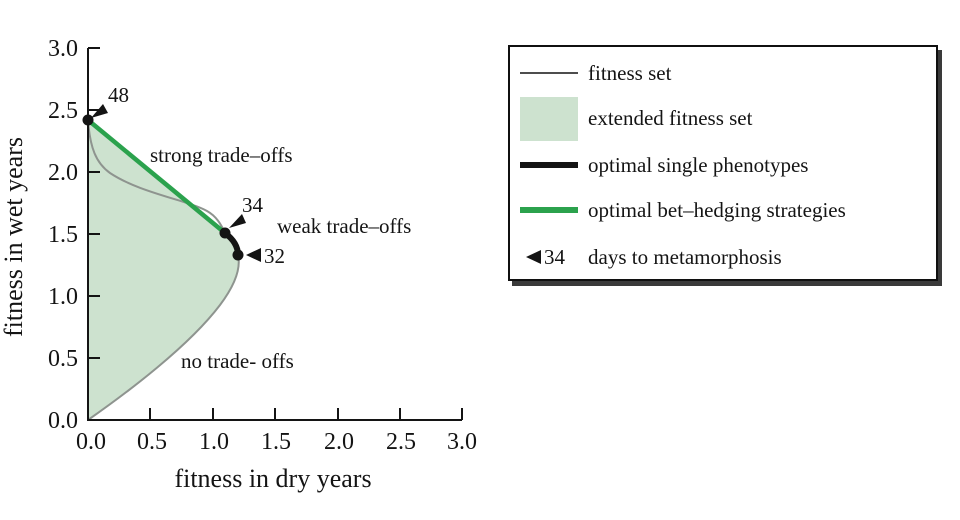 This screenshot has width=960, height=520. I want to click on point-48-label: 48, so click(118, 95).